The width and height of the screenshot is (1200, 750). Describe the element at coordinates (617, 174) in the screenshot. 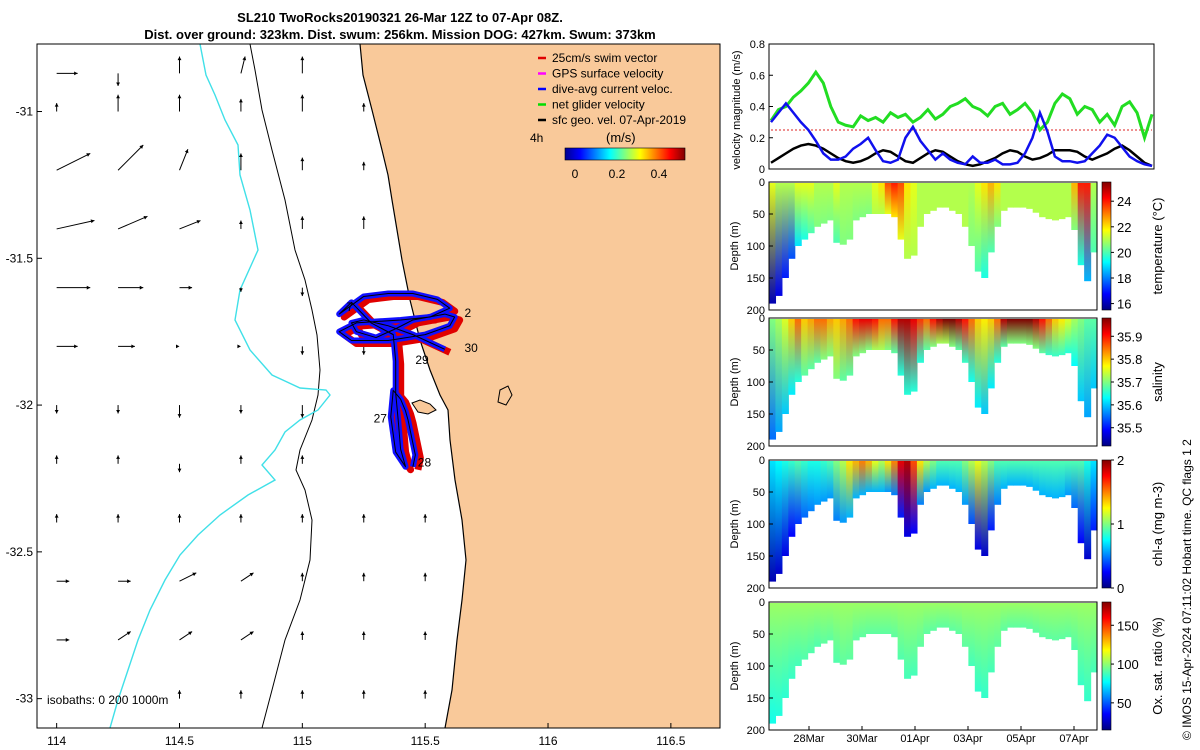

I see `colorbar-tick-label: 0.2` at that location.